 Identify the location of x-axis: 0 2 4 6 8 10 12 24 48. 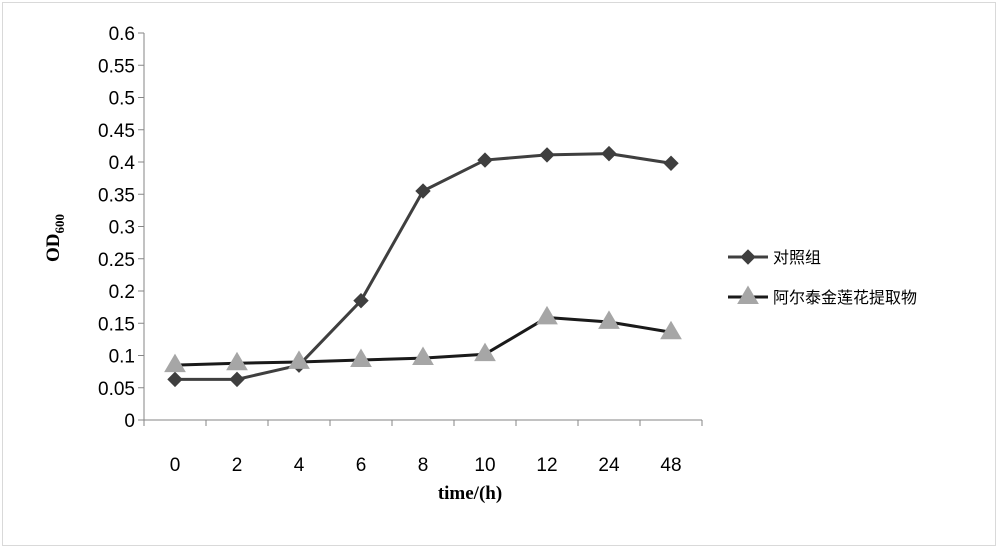
(423, 447).